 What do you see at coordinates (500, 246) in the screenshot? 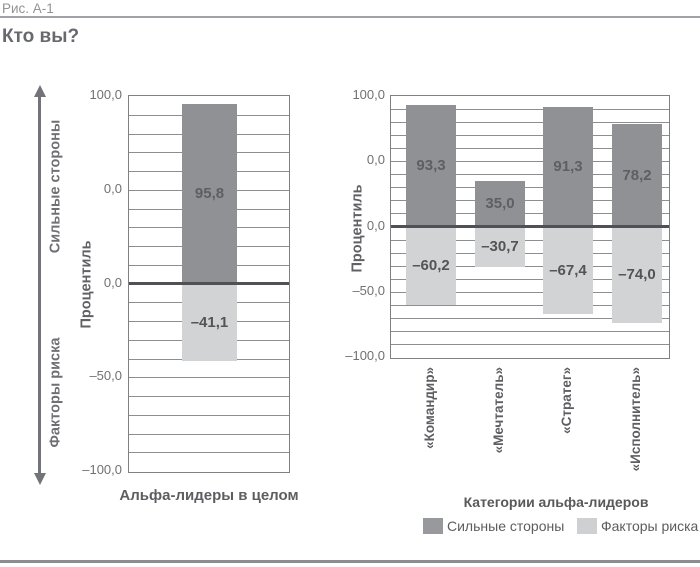
I see `bar-risks: –30,7` at bounding box center [500, 246].